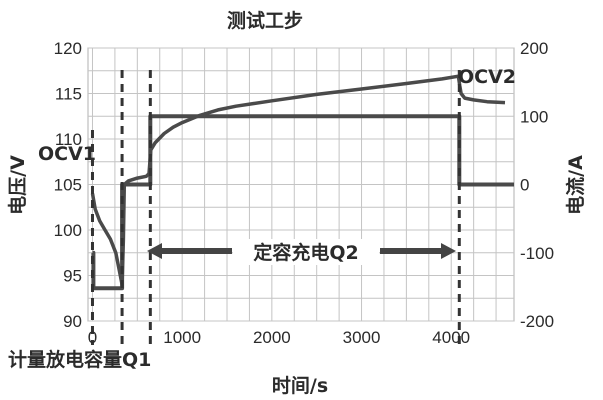  Describe the element at coordinates (68, 230) in the screenshot. I see `y-left-tick-label: 100` at that location.